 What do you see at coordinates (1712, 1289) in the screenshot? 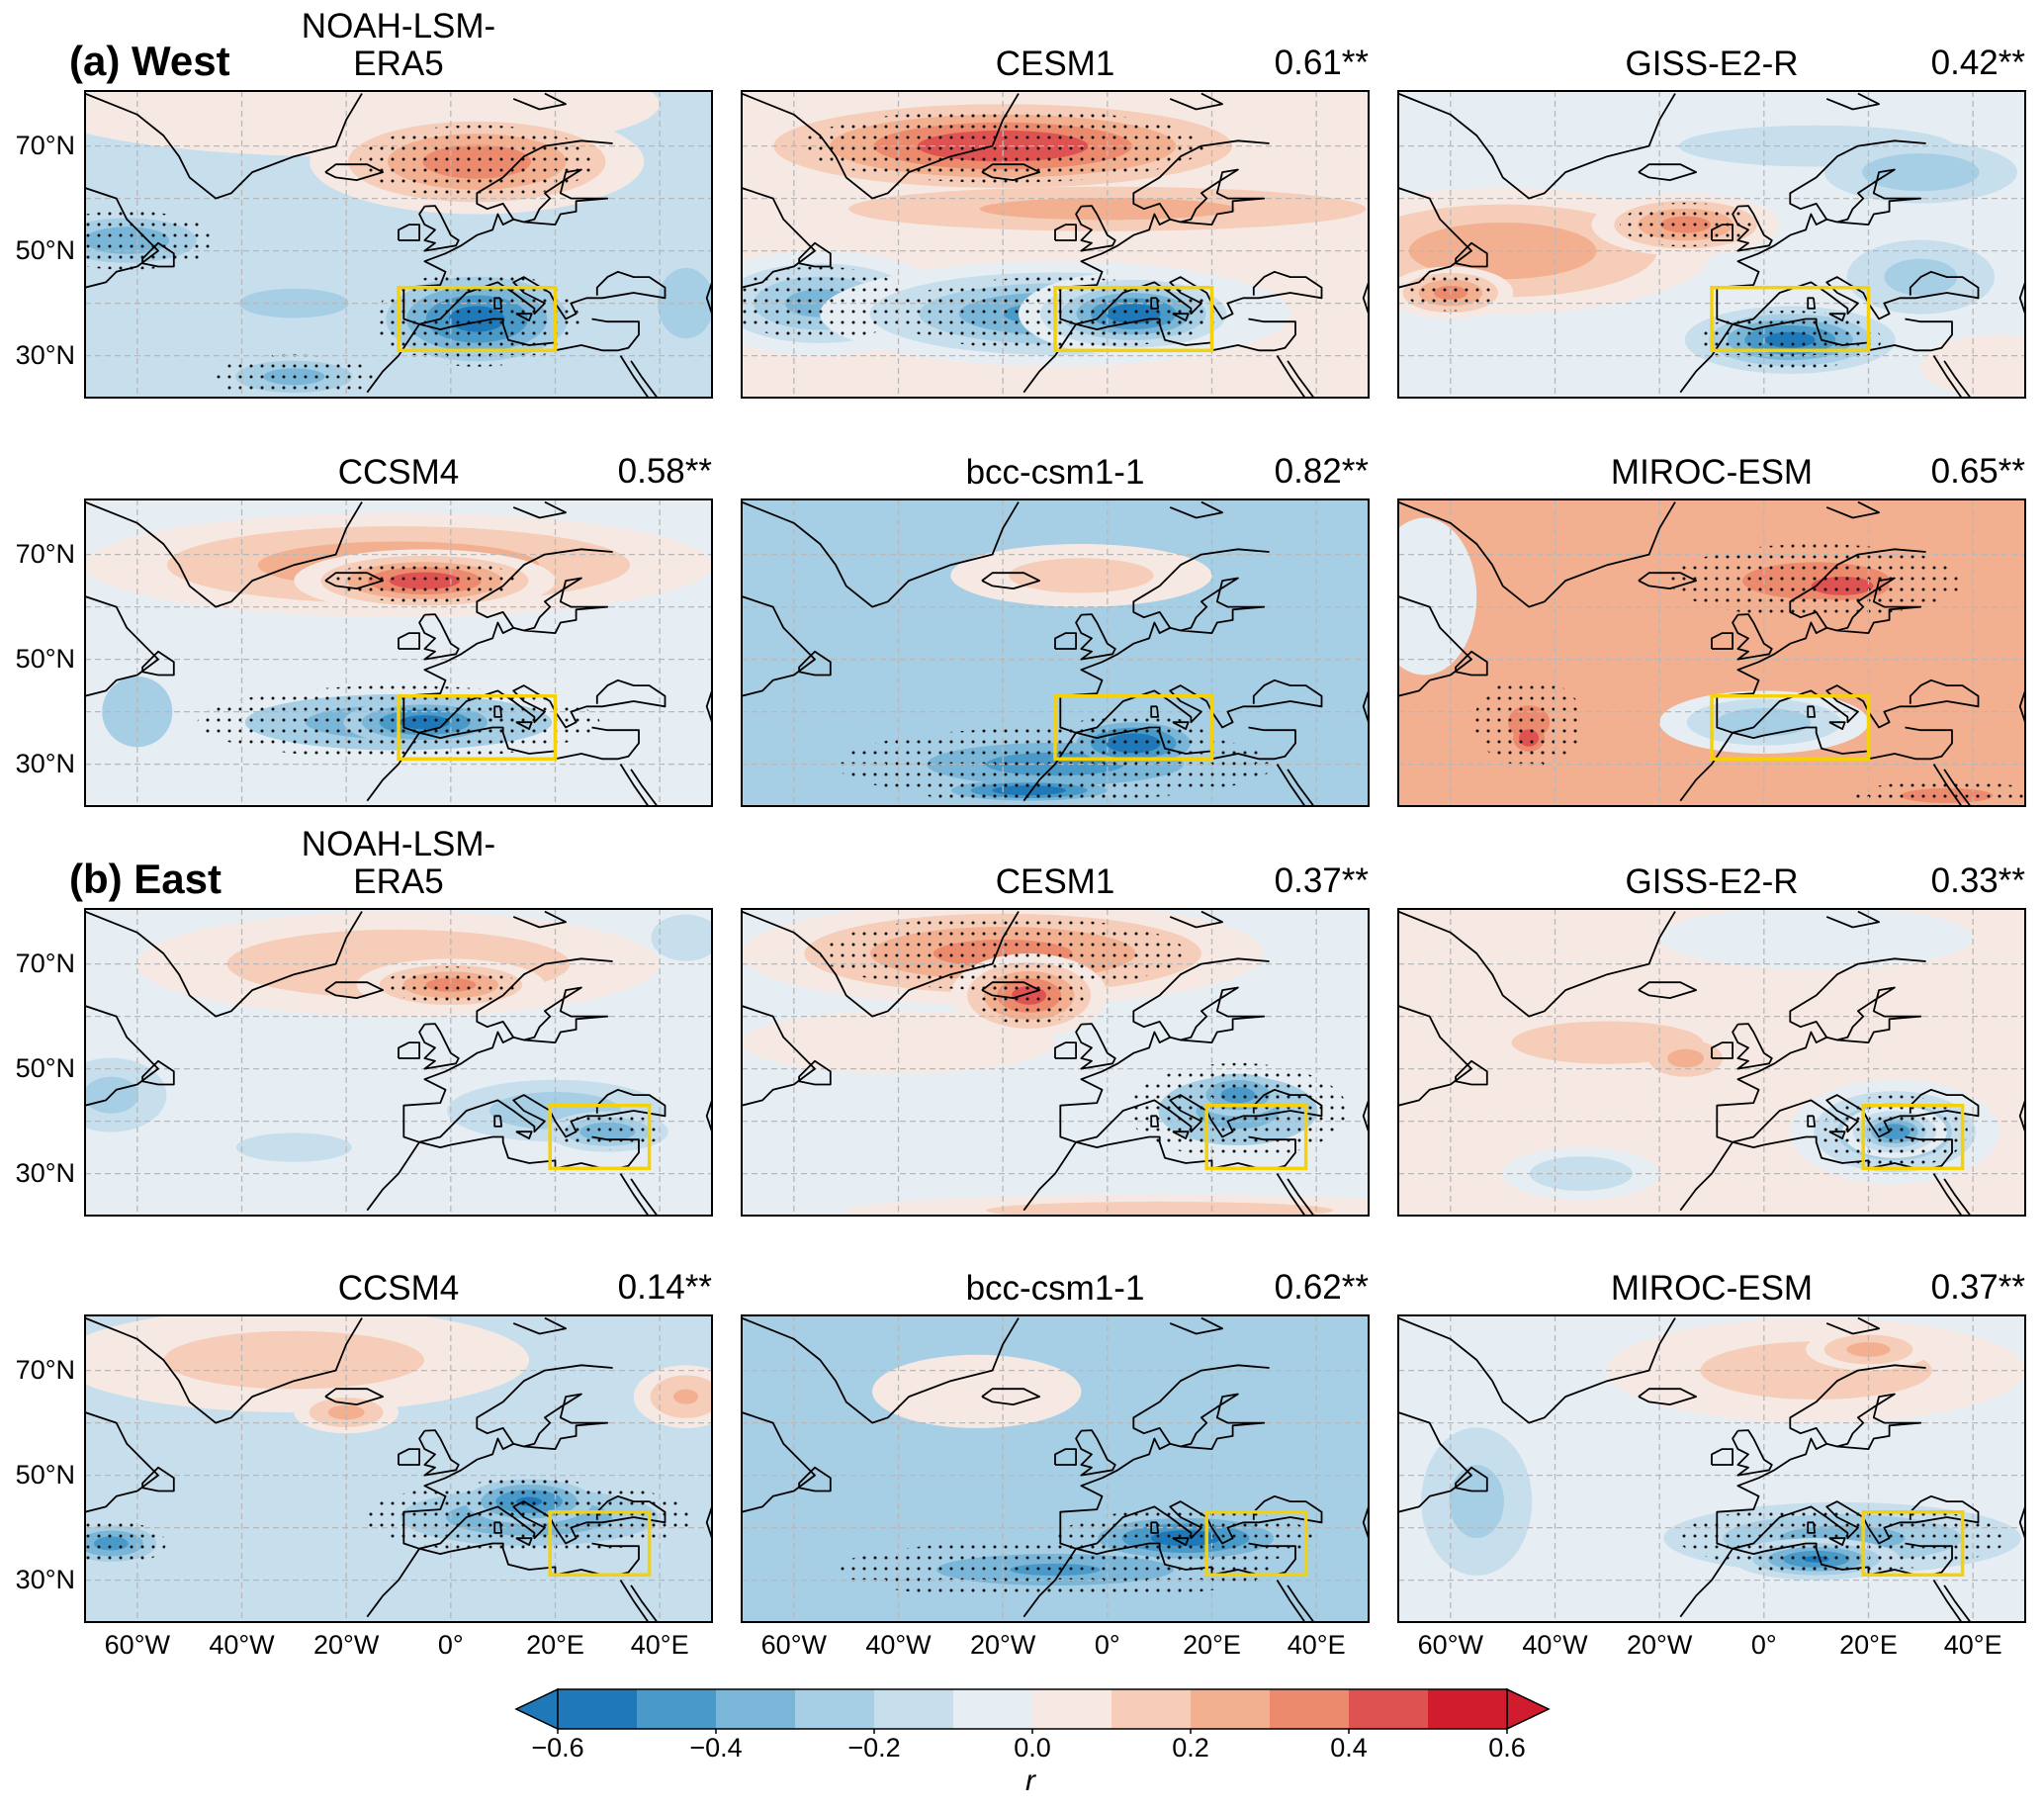
I see `panel-title: MIROC-ESM` at bounding box center [1712, 1289].